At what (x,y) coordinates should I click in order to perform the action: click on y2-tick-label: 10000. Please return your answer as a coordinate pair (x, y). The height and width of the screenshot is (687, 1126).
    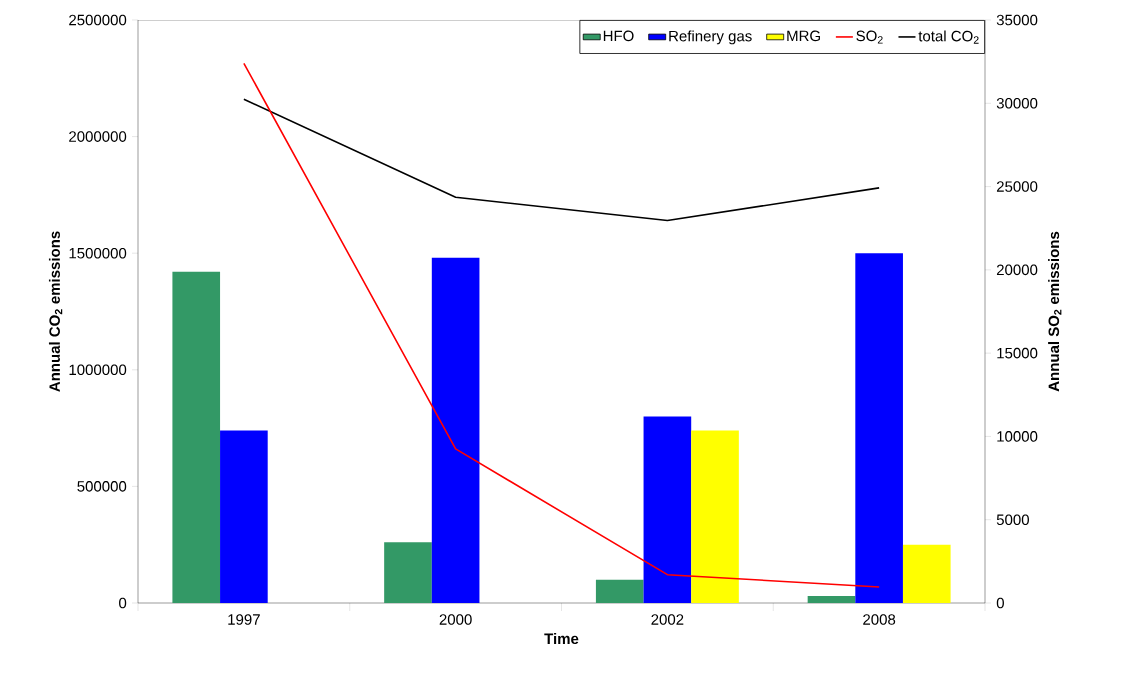
    Looking at the image, I should click on (1017, 436).